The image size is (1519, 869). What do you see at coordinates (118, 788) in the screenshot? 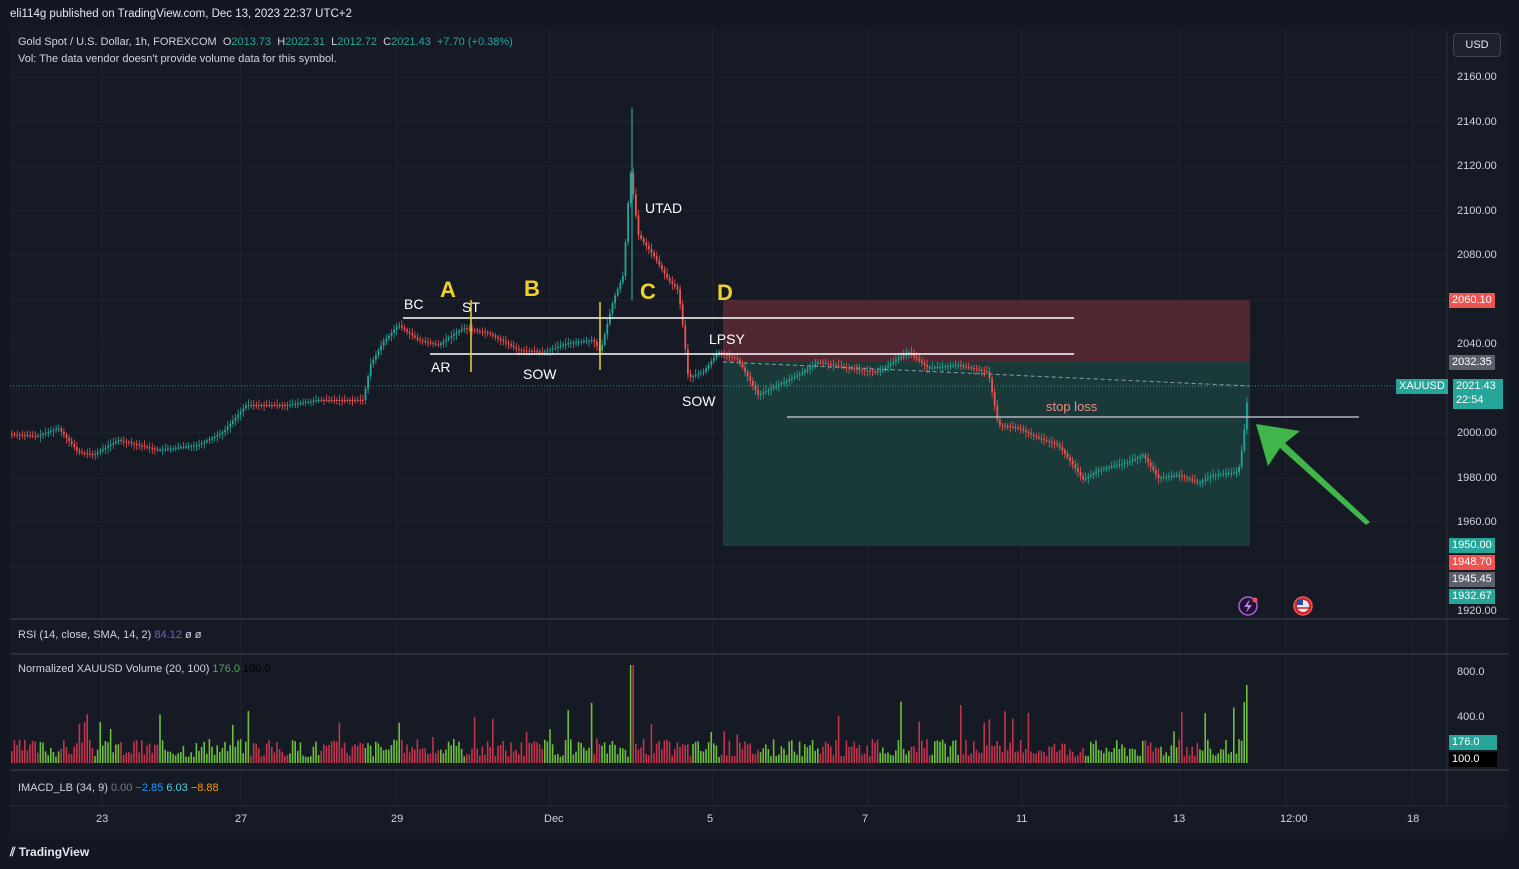
I see `macd-legend: IMACD_LB (34, 9) 0.00 −2.85 6.03 −8.88` at bounding box center [118, 788].